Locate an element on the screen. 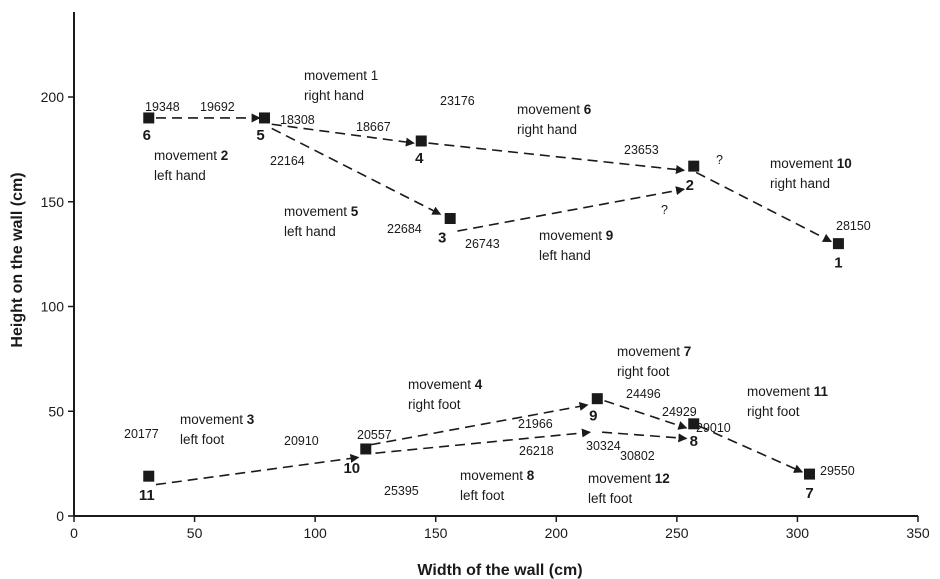 This screenshot has height=579, width=940. hold-label-4: 4 is located at coordinates (419, 158).